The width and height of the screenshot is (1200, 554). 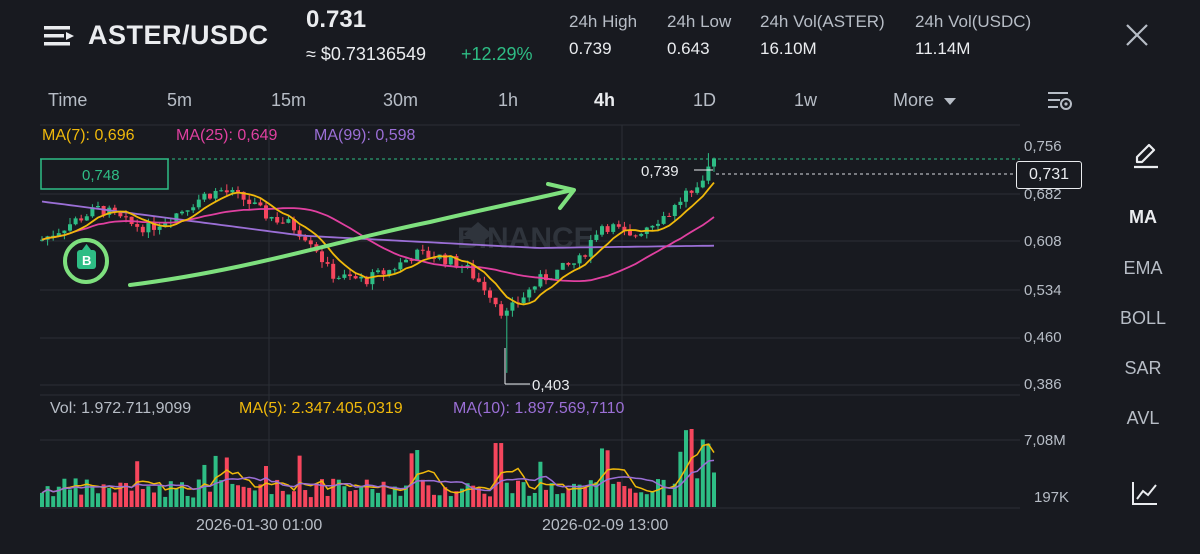 I want to click on indicator-sar: SAR, so click(x=1143, y=368).